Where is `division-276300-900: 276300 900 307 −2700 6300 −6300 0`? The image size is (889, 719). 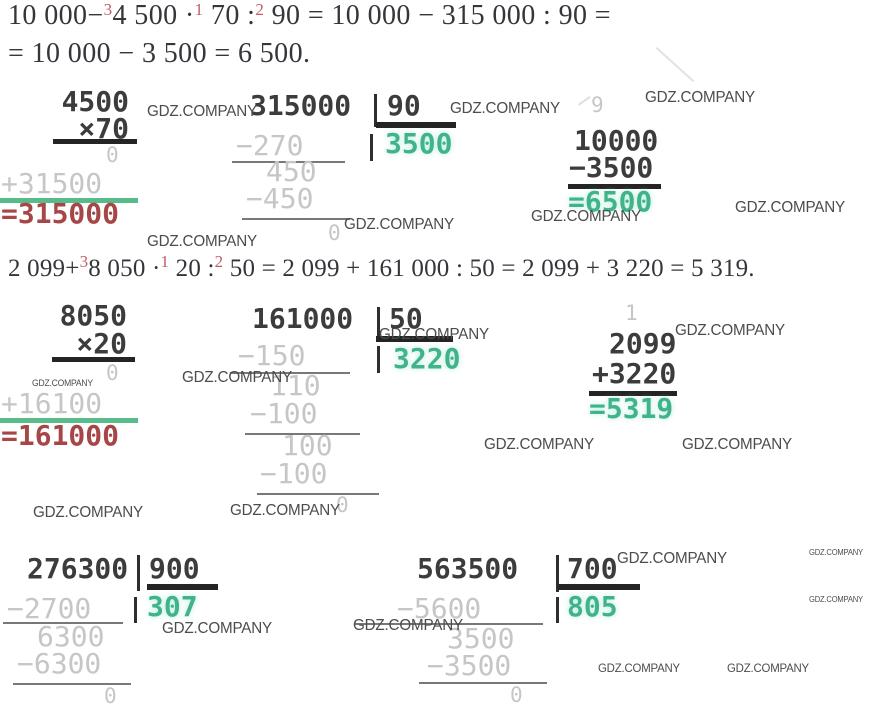
division-276300-900: 276300 900 307 −2700 6300 −6300 0 is located at coordinates (140, 635).